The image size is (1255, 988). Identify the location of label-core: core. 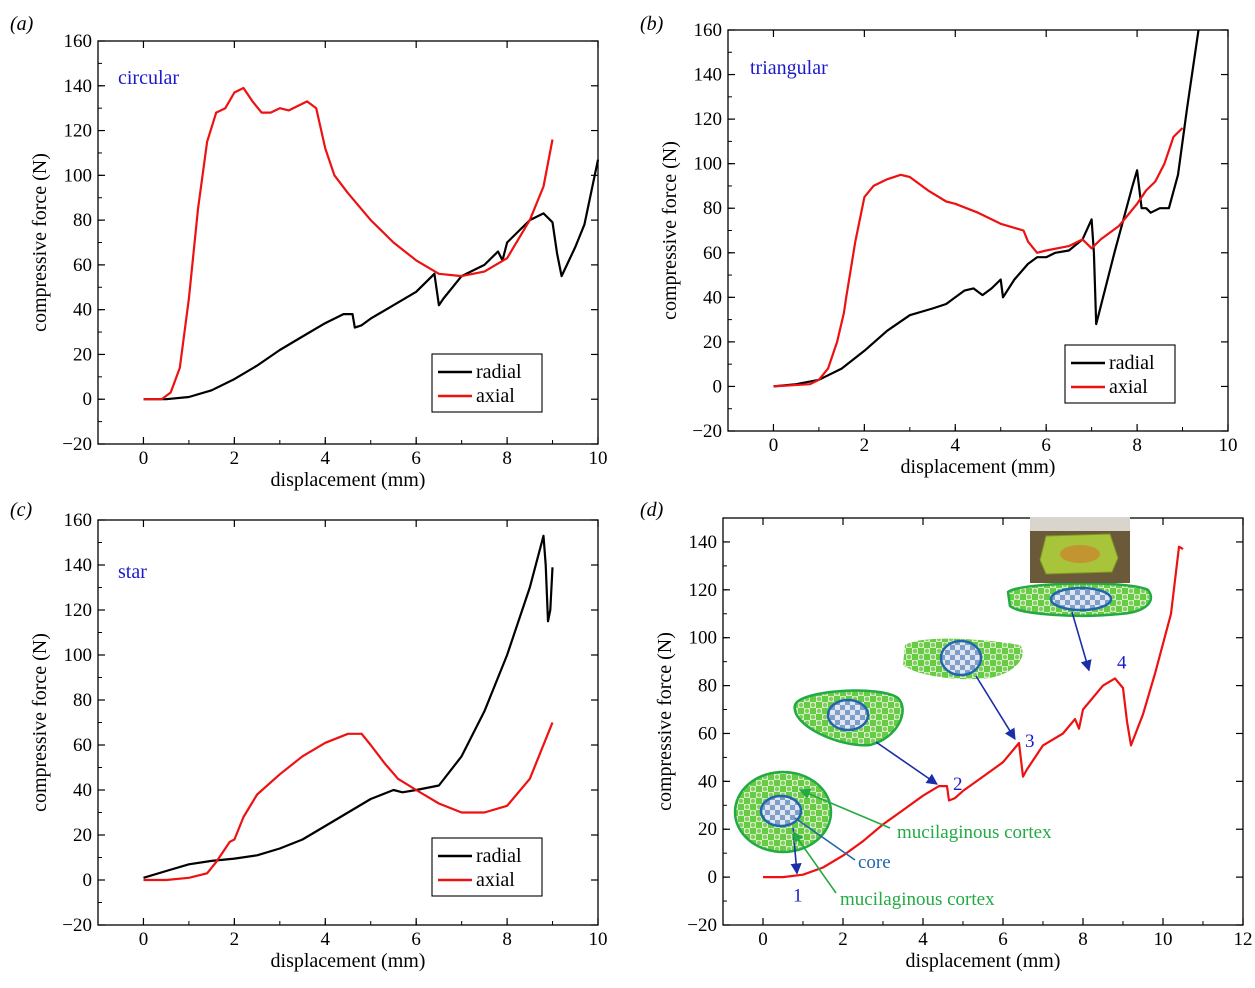
(874, 862).